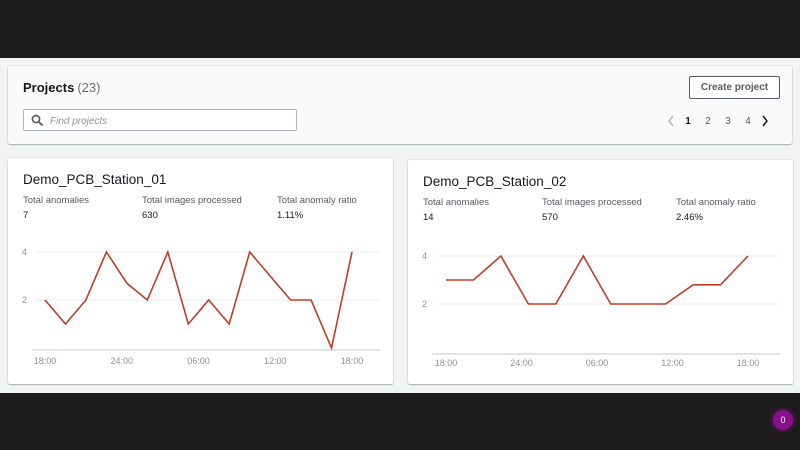 Image resolution: width=800 pixels, height=450 pixels. I want to click on metric-total-images: Total images processed 570, so click(592, 210).